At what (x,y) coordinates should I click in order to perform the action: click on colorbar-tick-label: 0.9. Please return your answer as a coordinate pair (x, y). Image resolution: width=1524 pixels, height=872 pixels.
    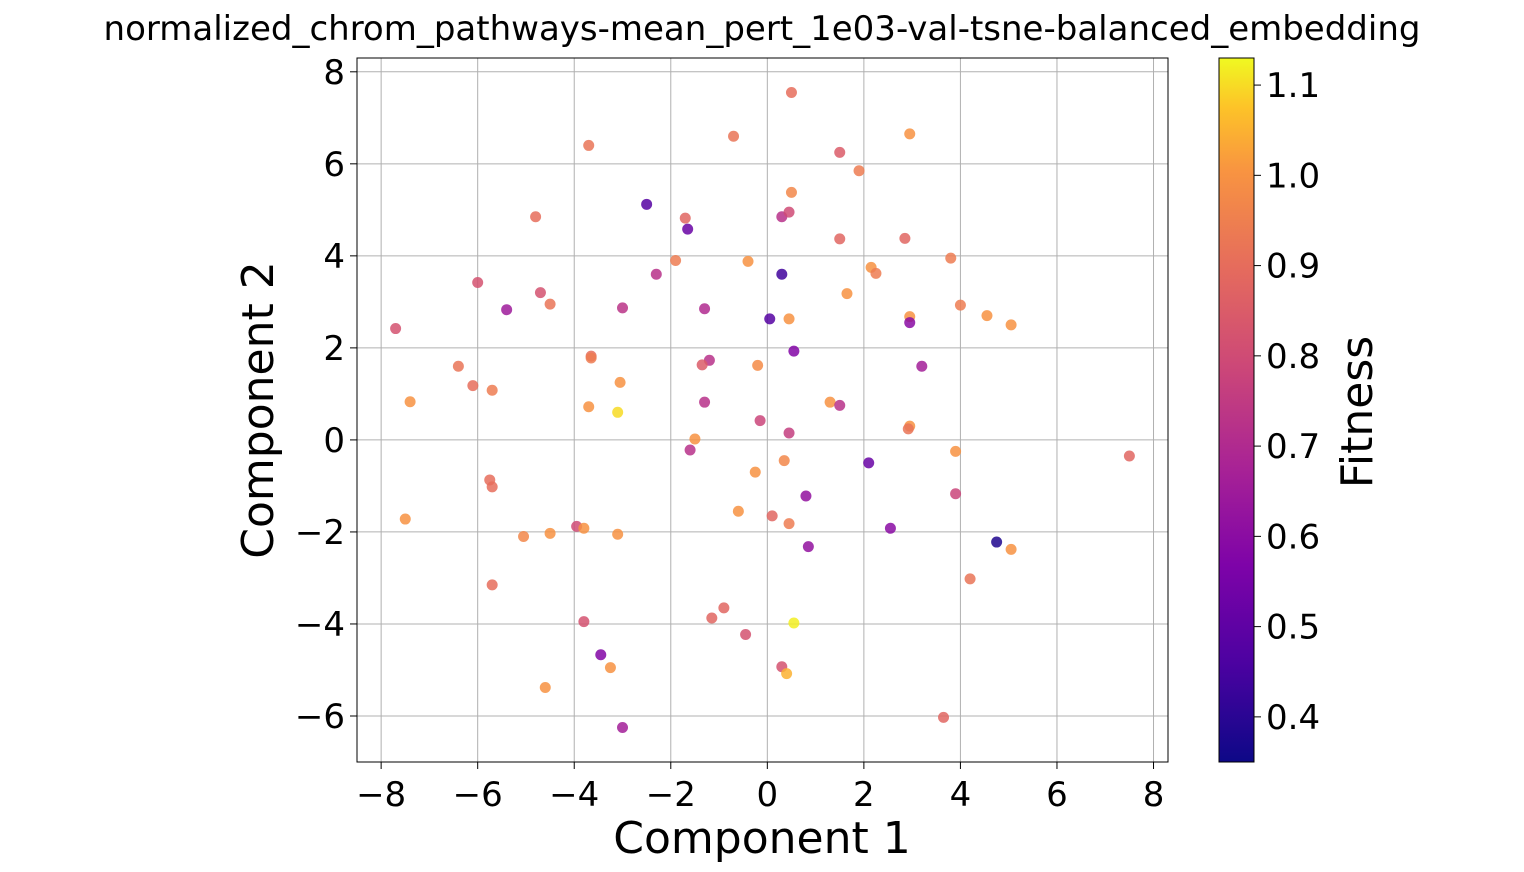
    Looking at the image, I should click on (1293, 267).